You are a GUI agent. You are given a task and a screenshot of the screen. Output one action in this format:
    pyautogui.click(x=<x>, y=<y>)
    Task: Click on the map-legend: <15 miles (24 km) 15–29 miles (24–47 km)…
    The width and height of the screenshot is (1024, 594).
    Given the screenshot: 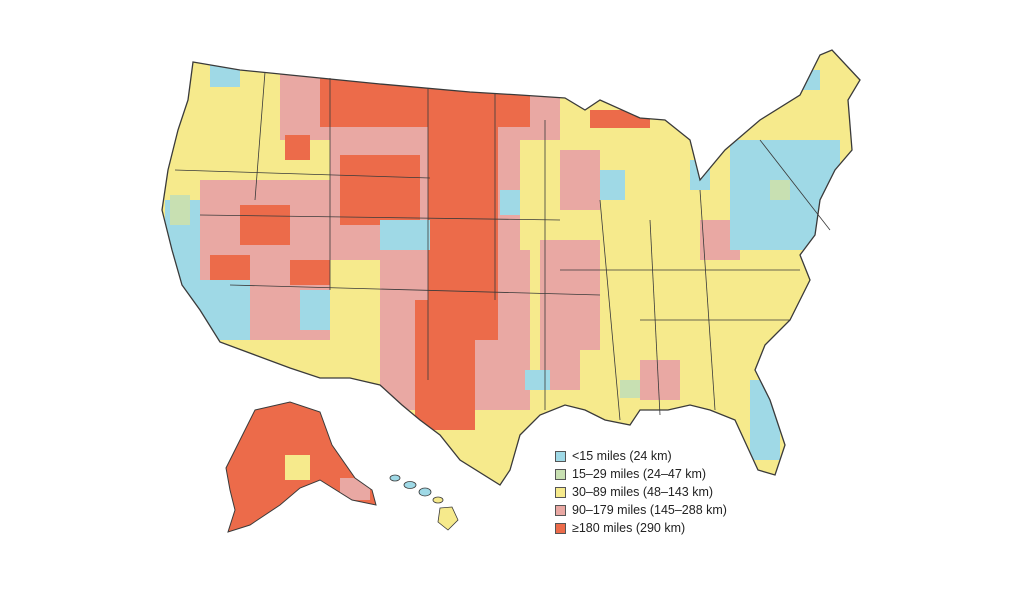 What is the action you would take?
    pyautogui.click(x=641, y=492)
    